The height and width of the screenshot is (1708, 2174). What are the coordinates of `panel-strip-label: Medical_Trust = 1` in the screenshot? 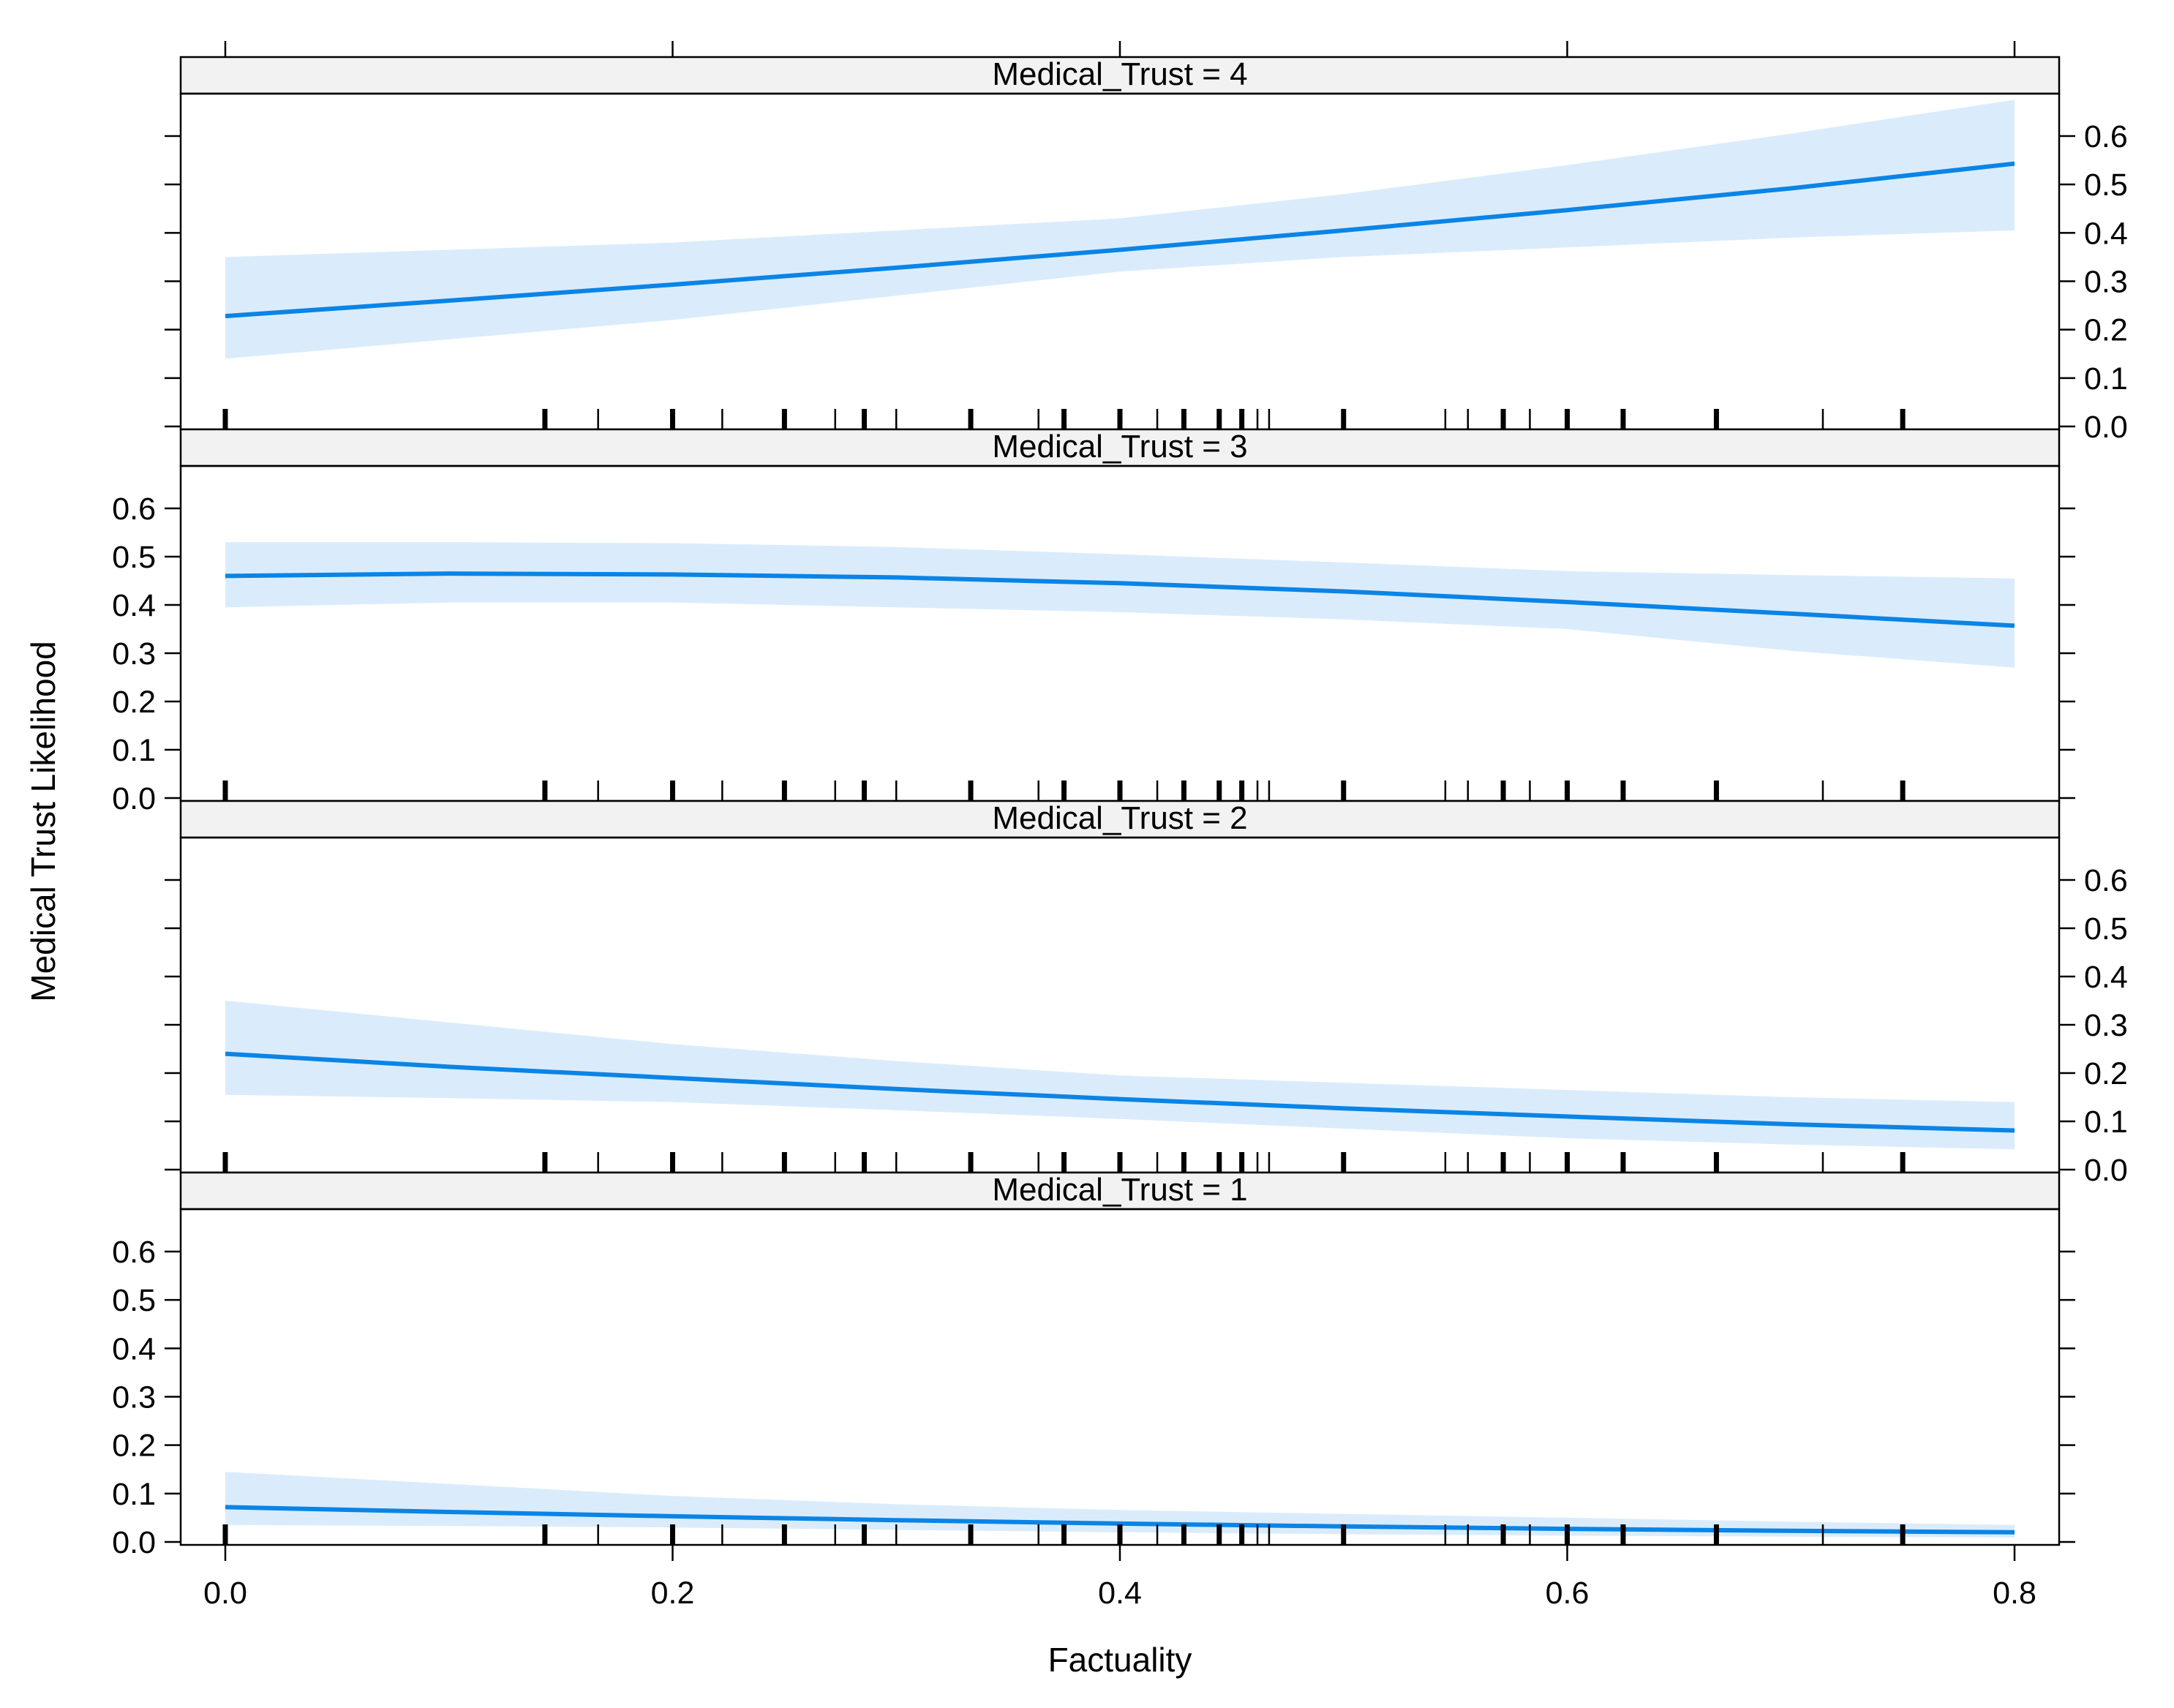 It's located at (1119, 1190).